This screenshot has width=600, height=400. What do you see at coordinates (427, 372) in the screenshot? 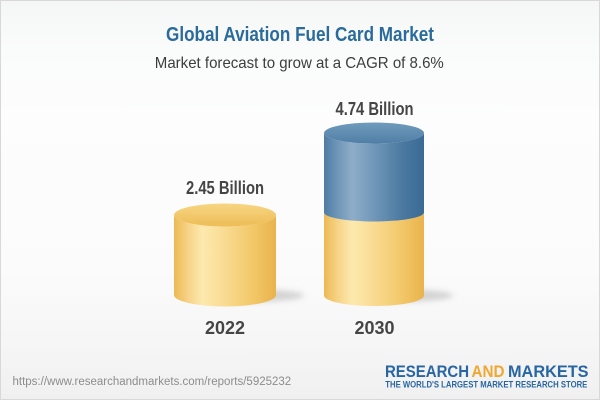
I see `svg-text: RESEARCH` at bounding box center [427, 372].